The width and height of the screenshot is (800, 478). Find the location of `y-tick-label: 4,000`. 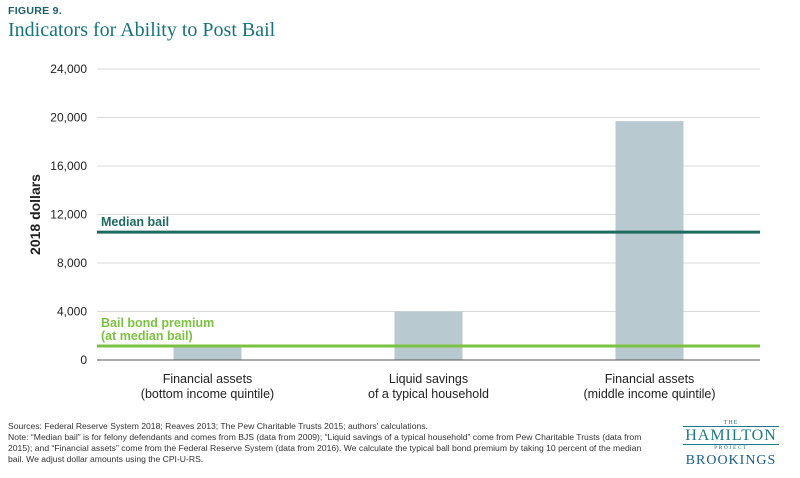

y-tick-label: 4,000 is located at coordinates (72, 312).